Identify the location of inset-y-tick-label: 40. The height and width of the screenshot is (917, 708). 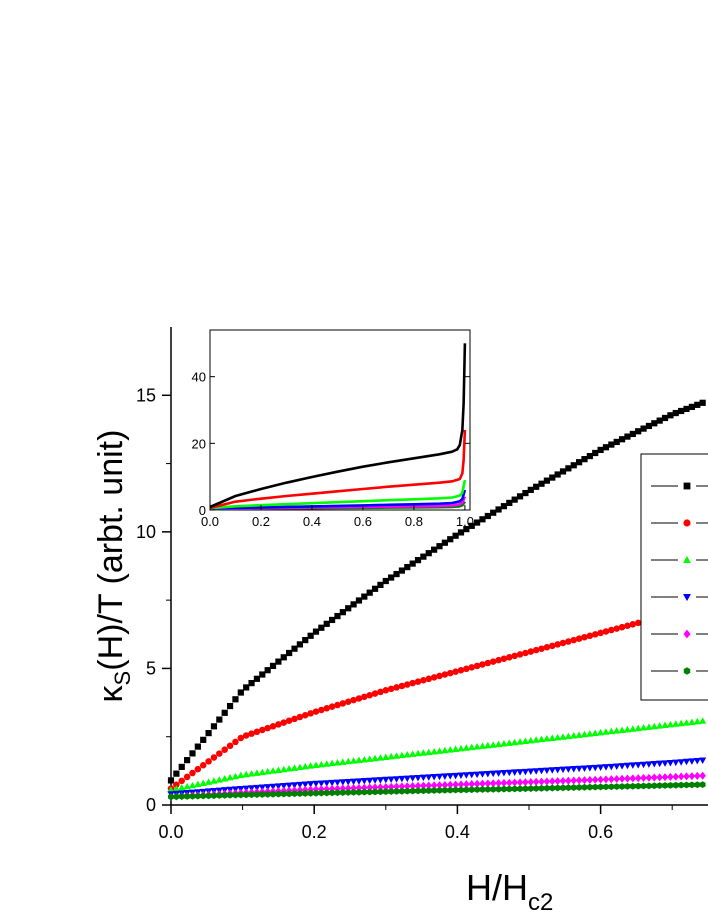
(199, 377).